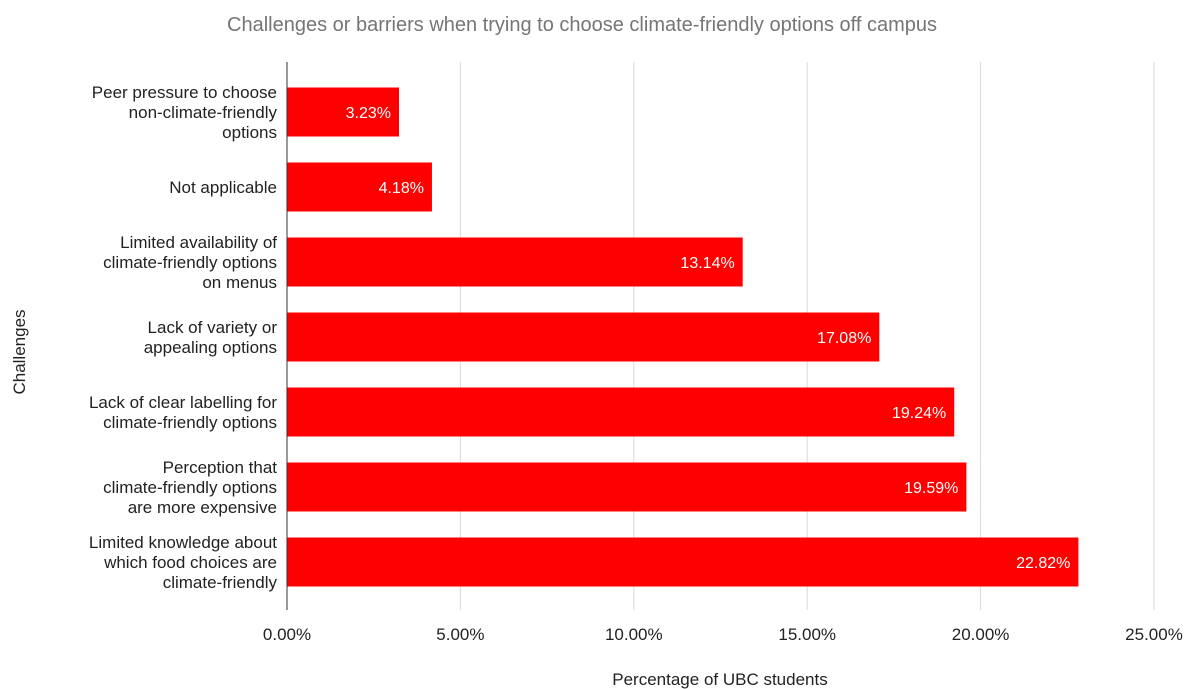 The height and width of the screenshot is (689, 1190). Describe the element at coordinates (719, 679) in the screenshot. I see `x-axis-title: Percentage of UBC students` at that location.